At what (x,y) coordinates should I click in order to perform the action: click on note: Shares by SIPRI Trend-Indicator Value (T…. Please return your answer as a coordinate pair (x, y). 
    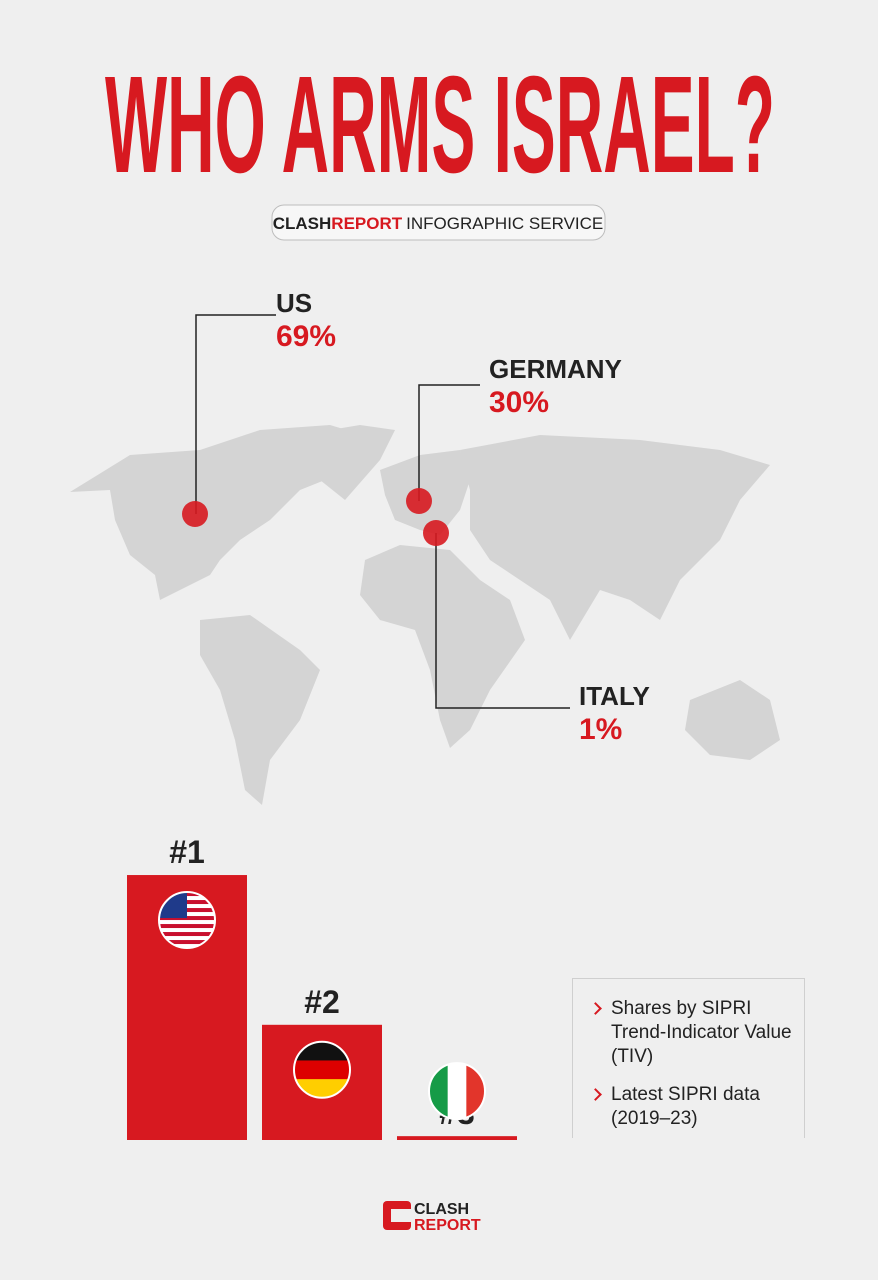
    Looking at the image, I should click on (690, 1033).